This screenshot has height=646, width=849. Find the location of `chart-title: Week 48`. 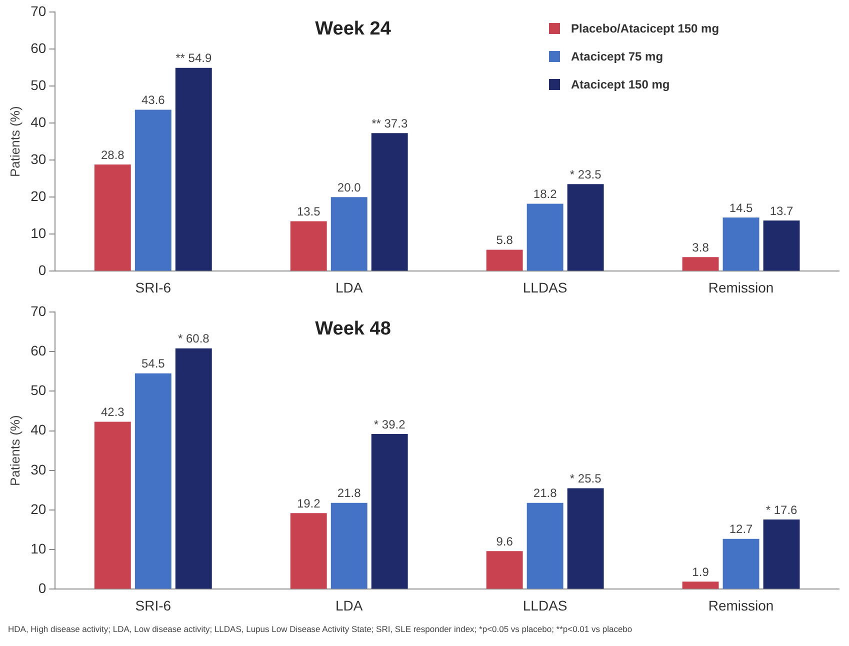

chart-title: Week 48 is located at coordinates (353, 329).